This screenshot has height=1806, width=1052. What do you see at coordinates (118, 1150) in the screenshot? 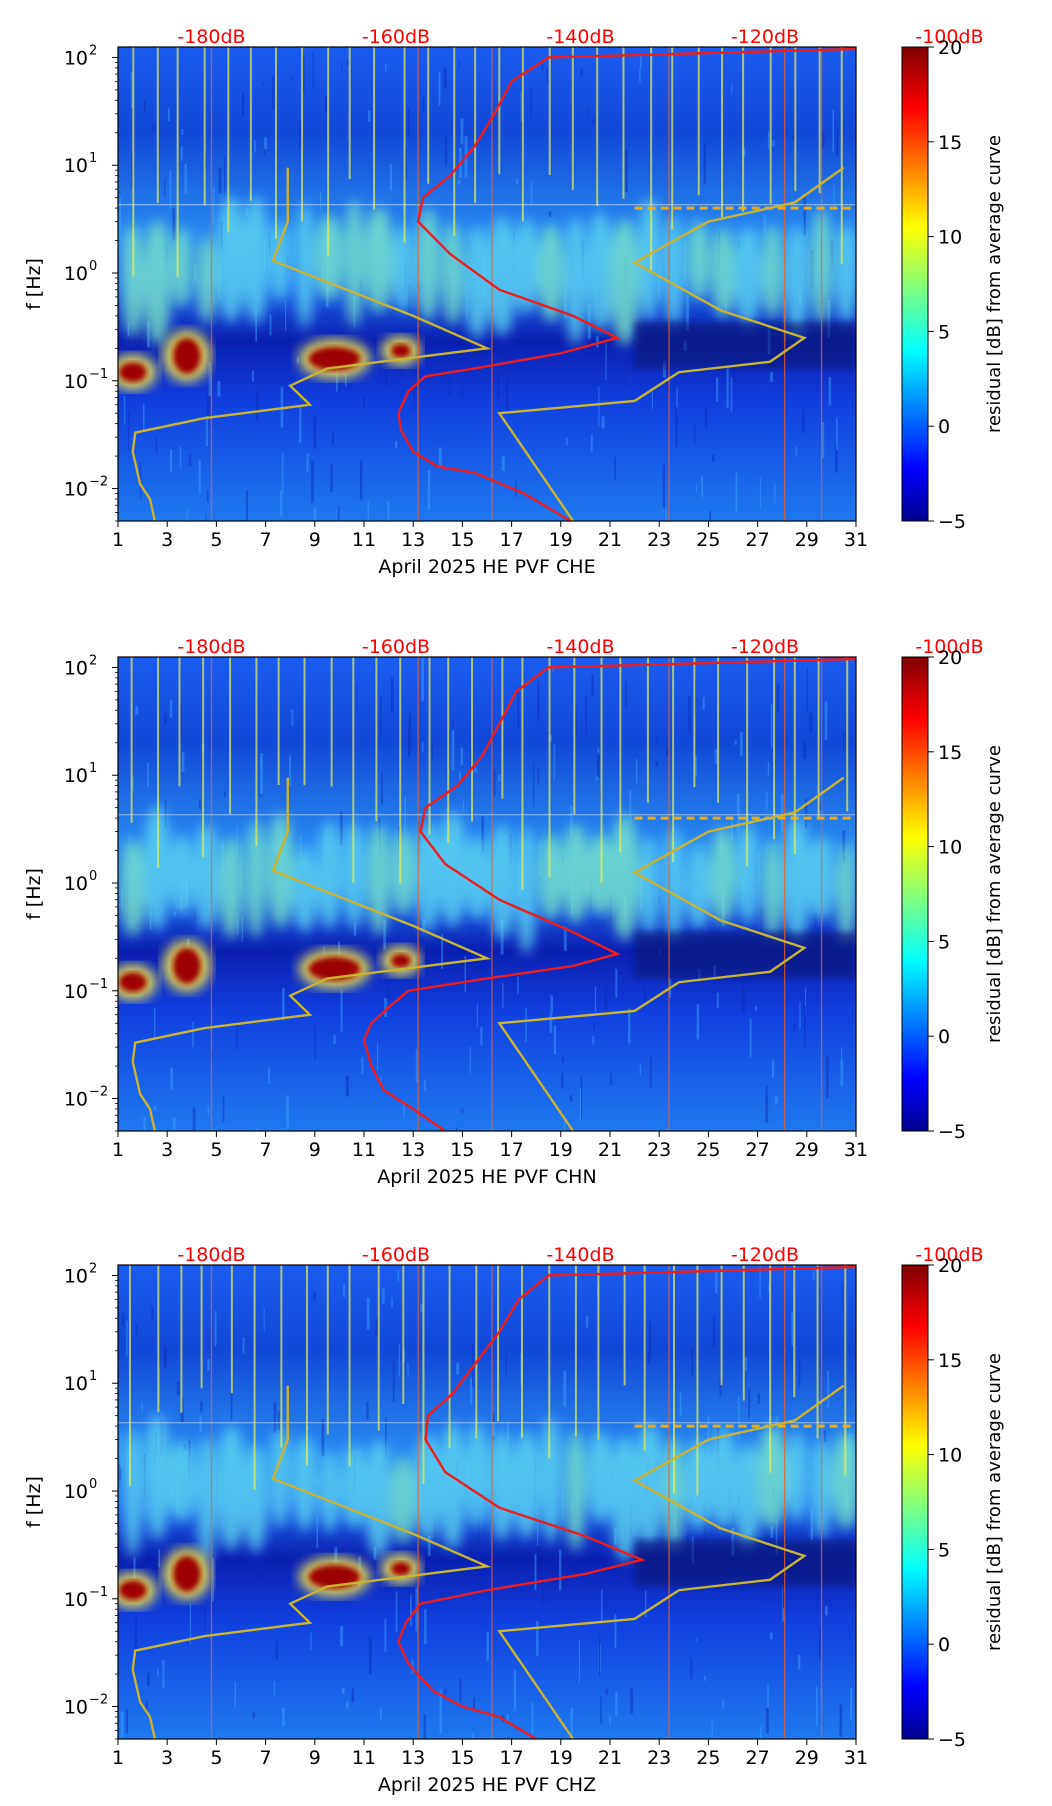
I see `x-tick-label: 1` at bounding box center [118, 1150].